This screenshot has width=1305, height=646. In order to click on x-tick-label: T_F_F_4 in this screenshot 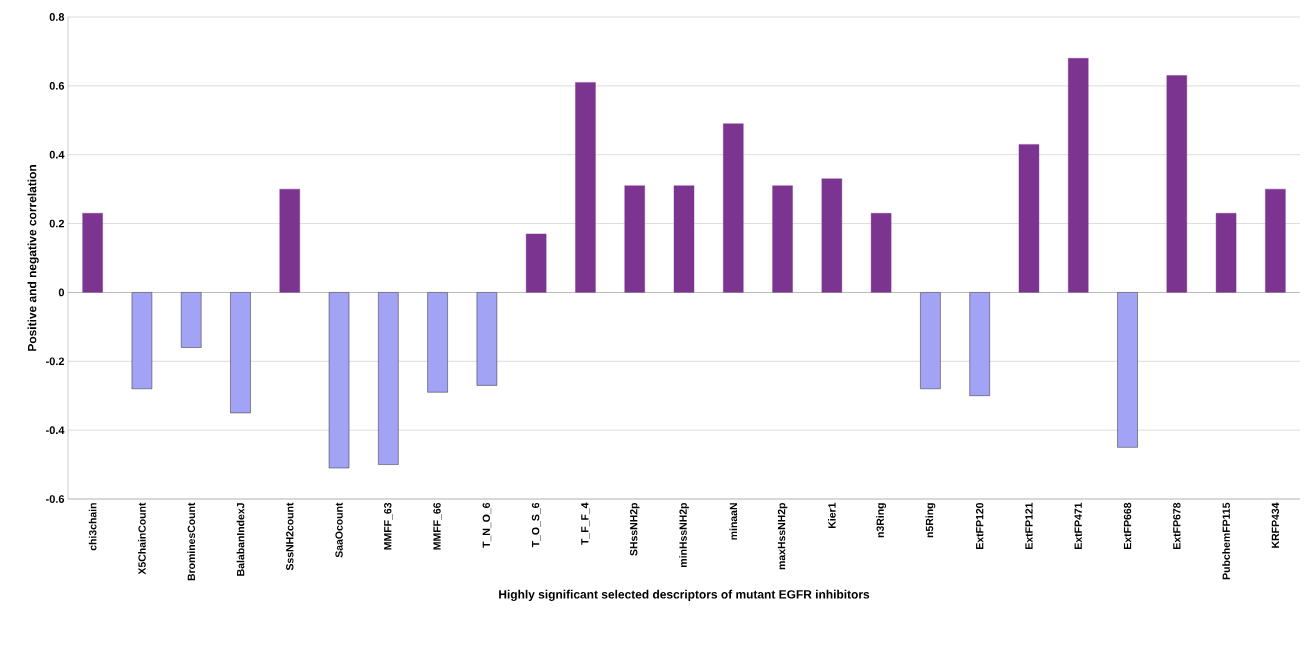, I will do `click(585, 523)`.